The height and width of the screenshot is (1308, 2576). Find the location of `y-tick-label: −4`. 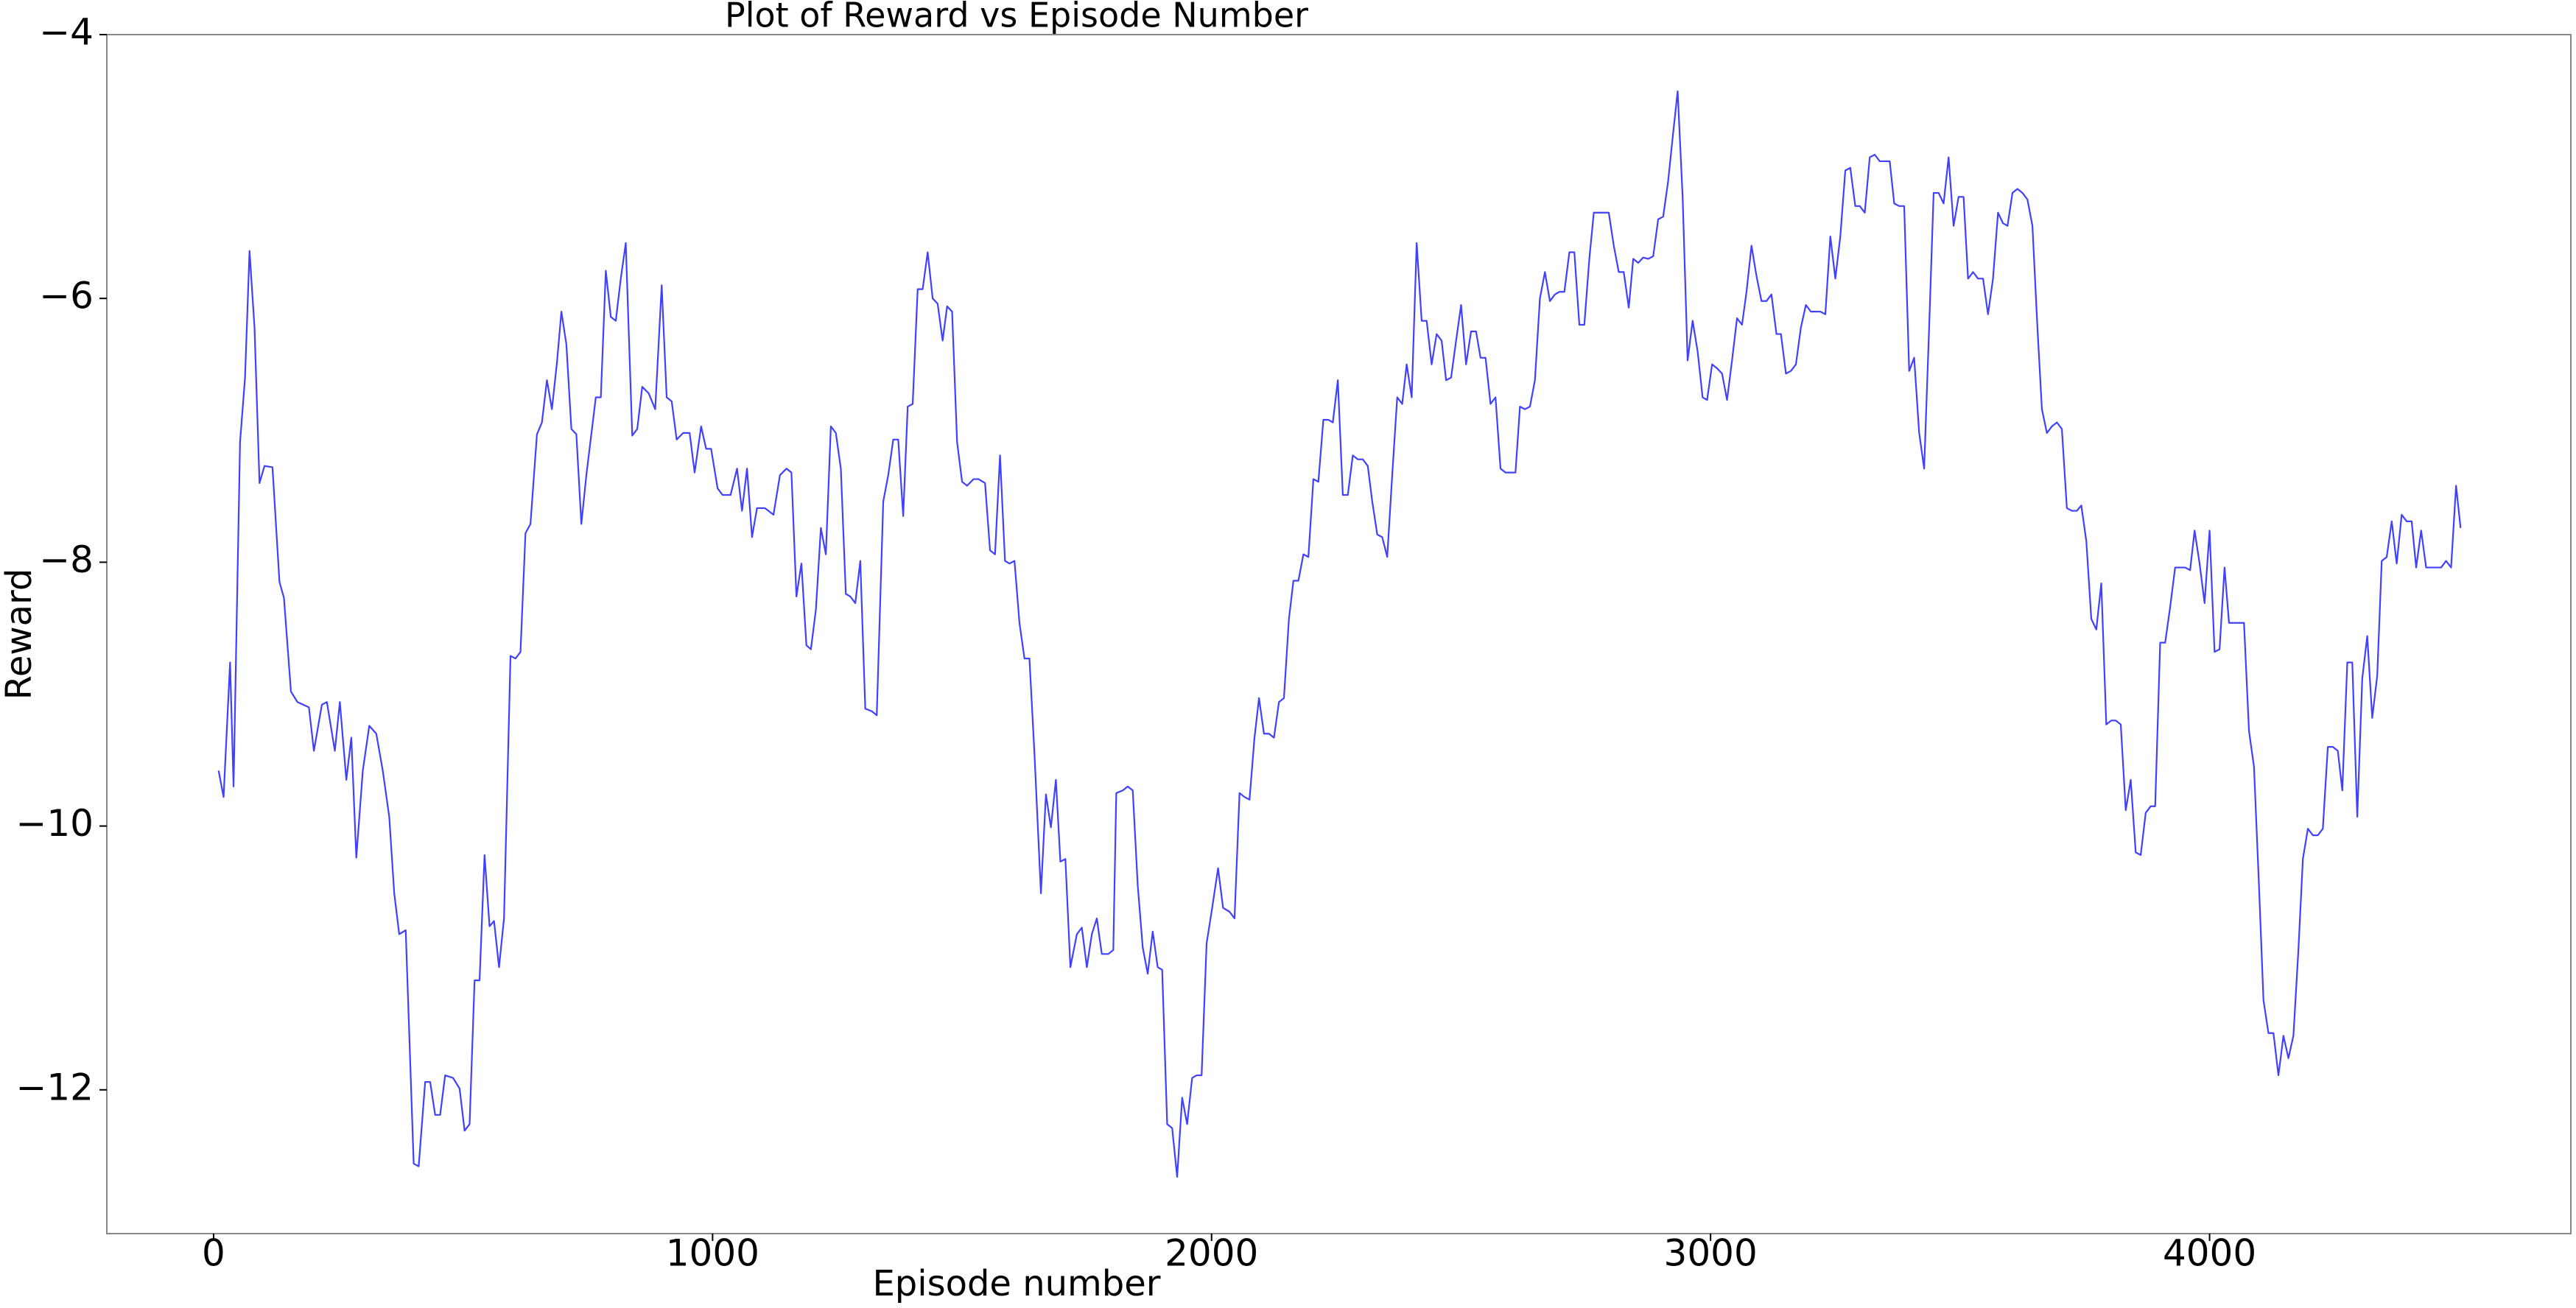

y-tick-label: −4 is located at coordinates (66, 32).